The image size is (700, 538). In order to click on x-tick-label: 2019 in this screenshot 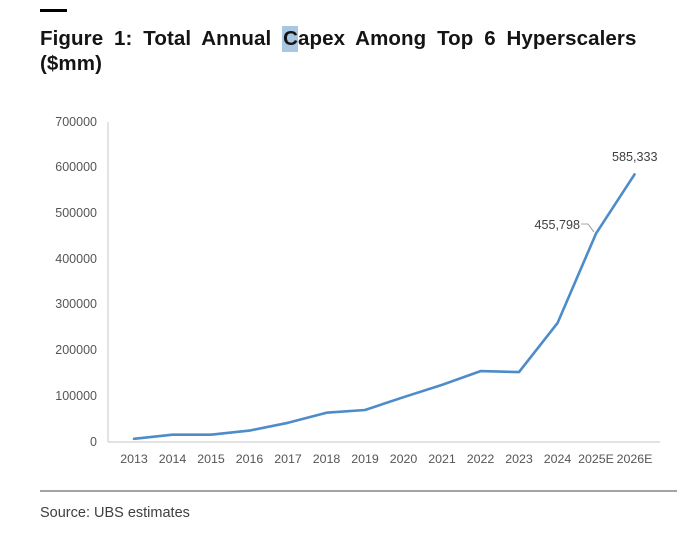, I will do `click(365, 459)`.